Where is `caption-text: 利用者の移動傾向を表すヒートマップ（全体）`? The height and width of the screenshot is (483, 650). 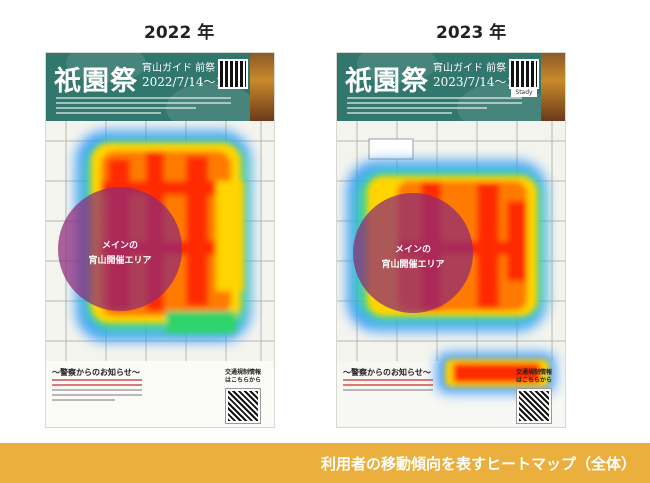
caption-text: 利用者の移動傾向を表すヒートマップ（全体） is located at coordinates (478, 464).